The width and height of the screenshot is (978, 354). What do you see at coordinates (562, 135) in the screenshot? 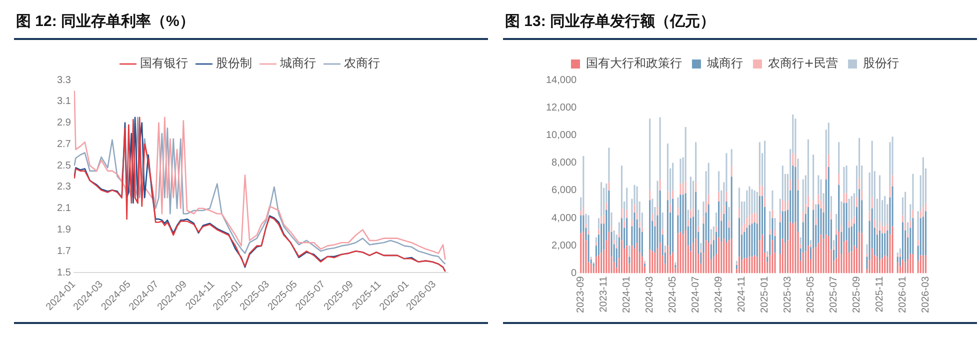
I see `y-tick-label: 10,000` at bounding box center [562, 135].